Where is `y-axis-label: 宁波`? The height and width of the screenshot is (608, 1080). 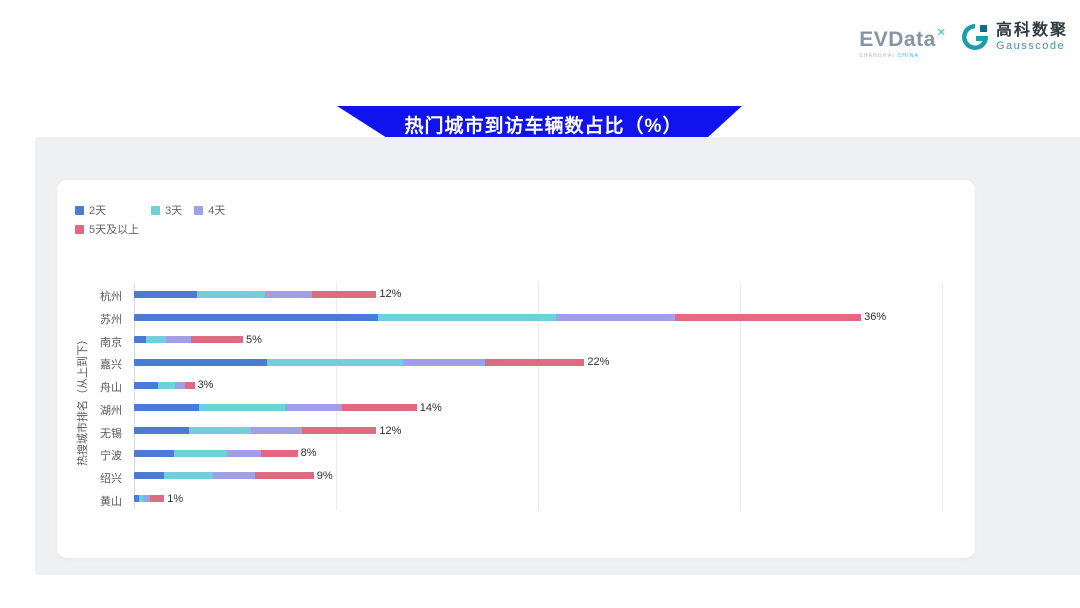 y-axis-label: 宁波 is located at coordinates (111, 456).